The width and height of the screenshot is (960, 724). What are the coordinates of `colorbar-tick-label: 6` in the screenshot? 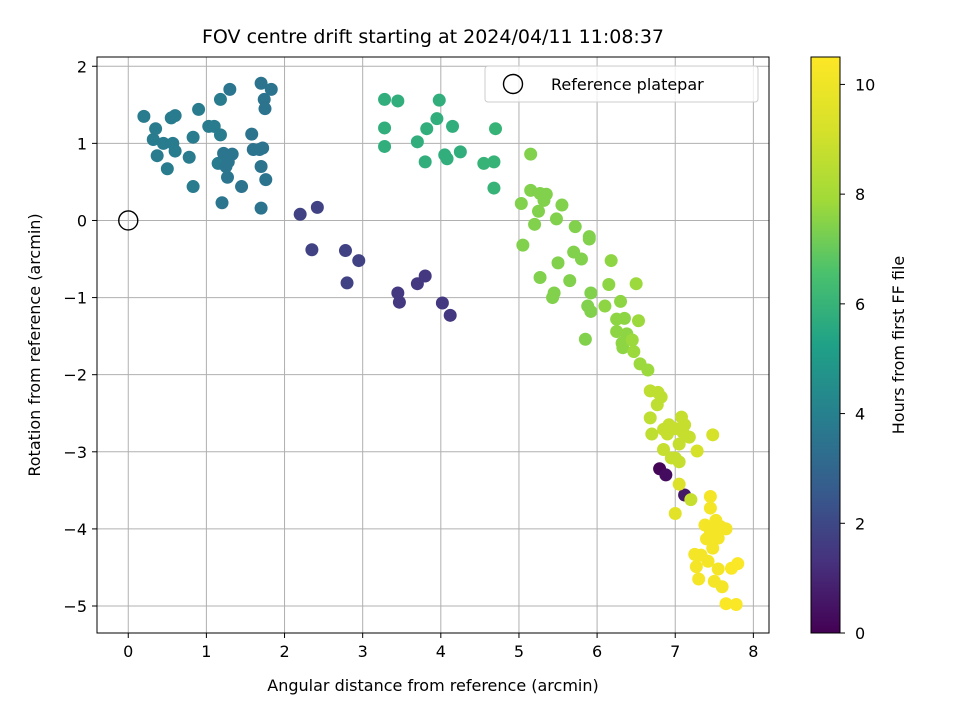 It's located at (860, 304).